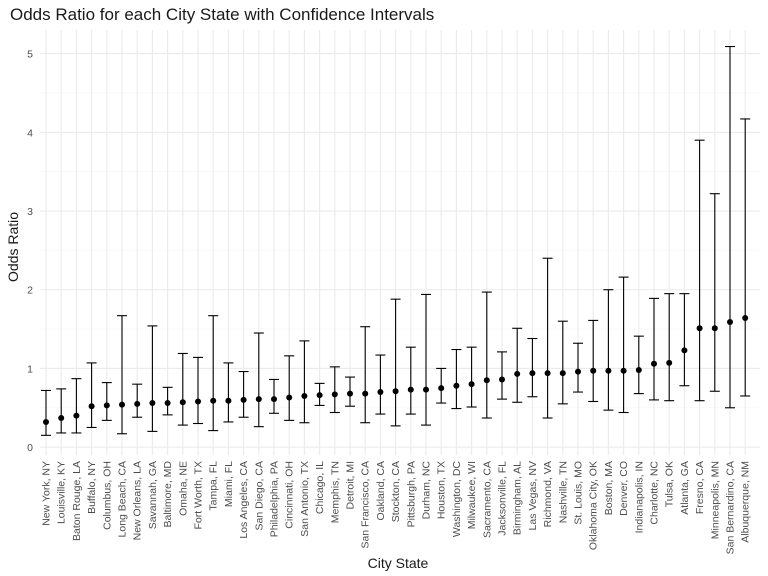  Describe the element at coordinates (13, 247) in the screenshot. I see `y-axis-title: Odds Ratio` at that location.